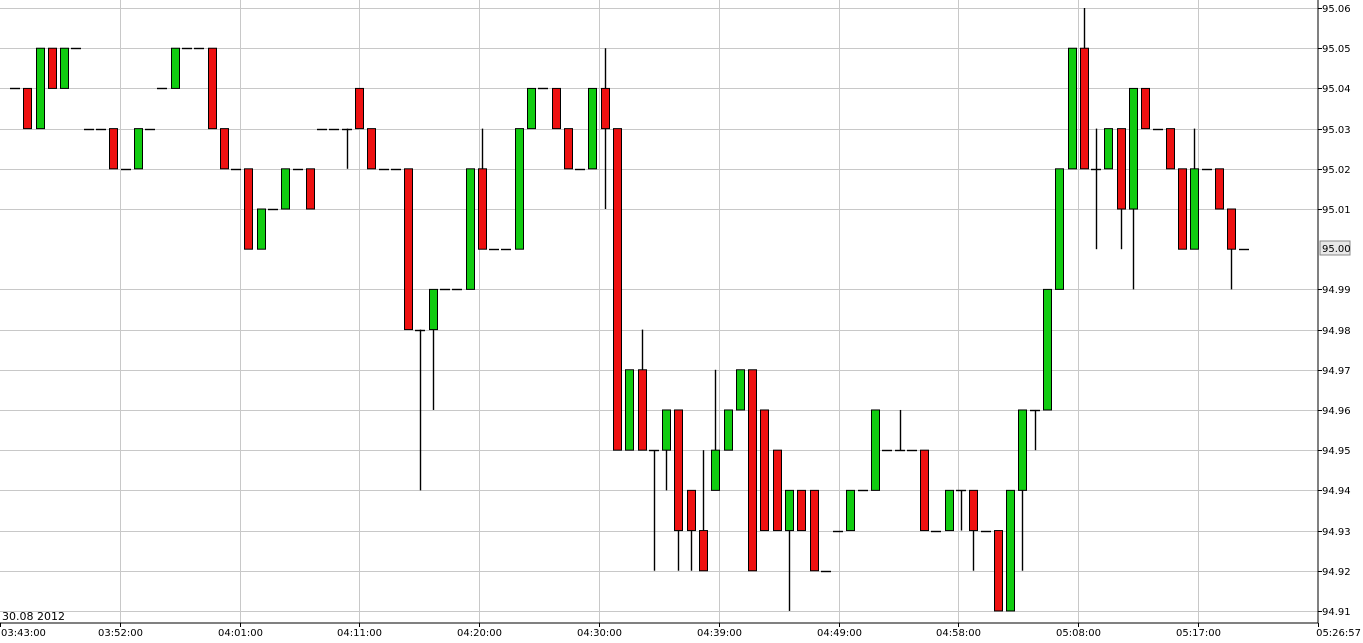 The width and height of the screenshot is (1363, 643). I want to click on y-tick-label: 95.03, so click(1336, 130).